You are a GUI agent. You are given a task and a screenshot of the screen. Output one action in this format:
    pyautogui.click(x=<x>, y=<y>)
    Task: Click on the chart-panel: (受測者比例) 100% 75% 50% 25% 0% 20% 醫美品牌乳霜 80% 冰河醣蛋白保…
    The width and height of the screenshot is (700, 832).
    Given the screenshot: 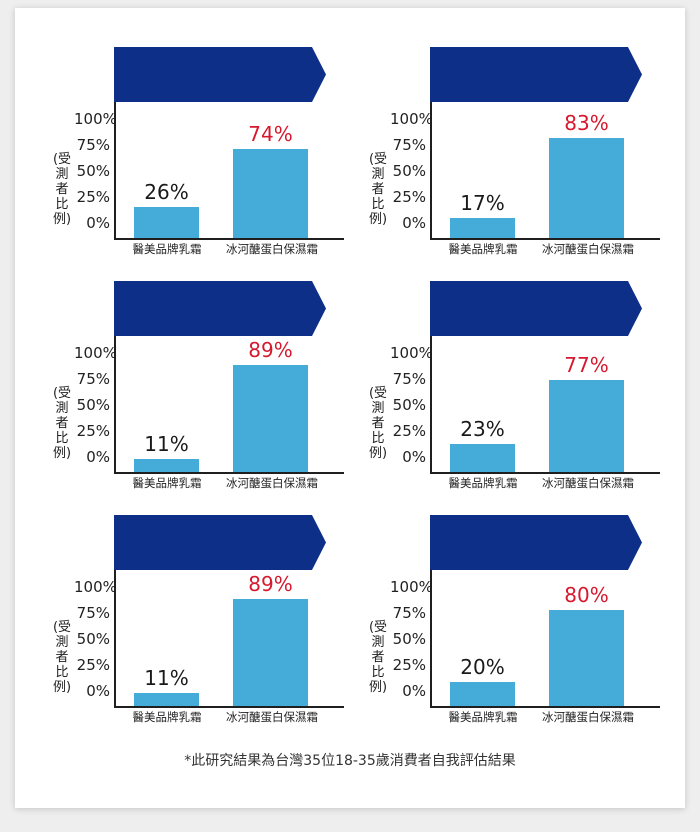 What is the action you would take?
    pyautogui.click(x=514, y=625)
    